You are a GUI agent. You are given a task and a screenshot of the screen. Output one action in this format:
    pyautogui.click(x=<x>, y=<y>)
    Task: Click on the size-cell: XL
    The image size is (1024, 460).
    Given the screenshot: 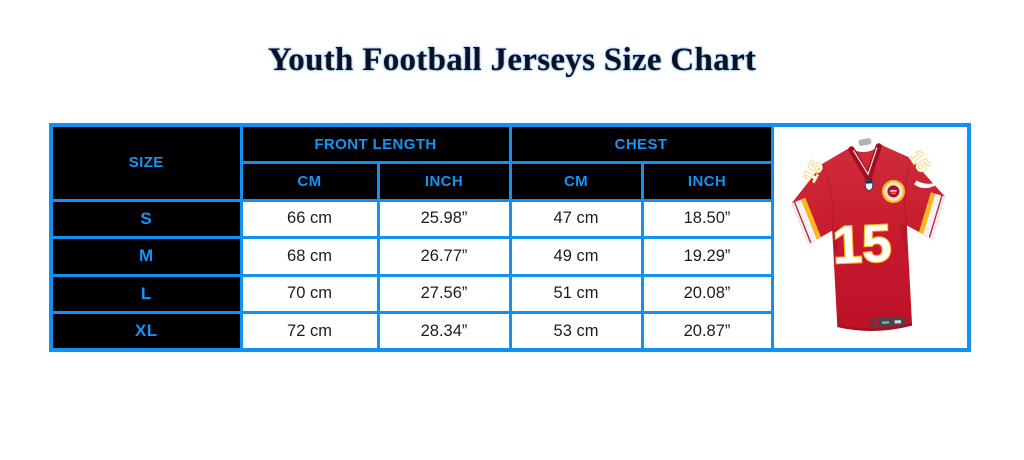 What is the action you would take?
    pyautogui.click(x=146, y=331)
    